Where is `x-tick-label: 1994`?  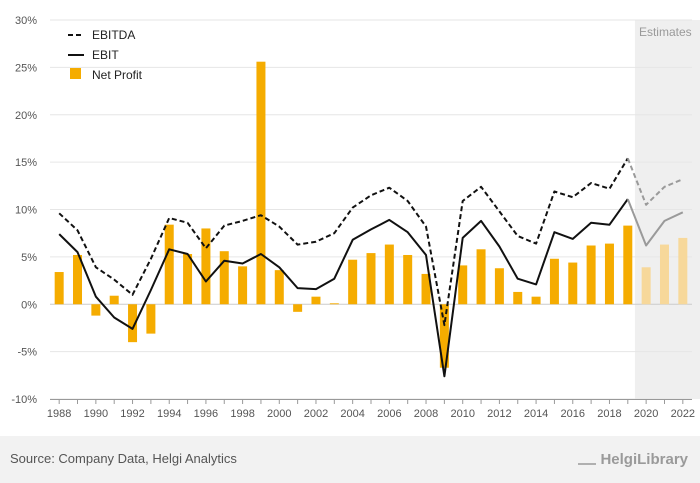 x-tick-label: 1994 is located at coordinates (169, 414).